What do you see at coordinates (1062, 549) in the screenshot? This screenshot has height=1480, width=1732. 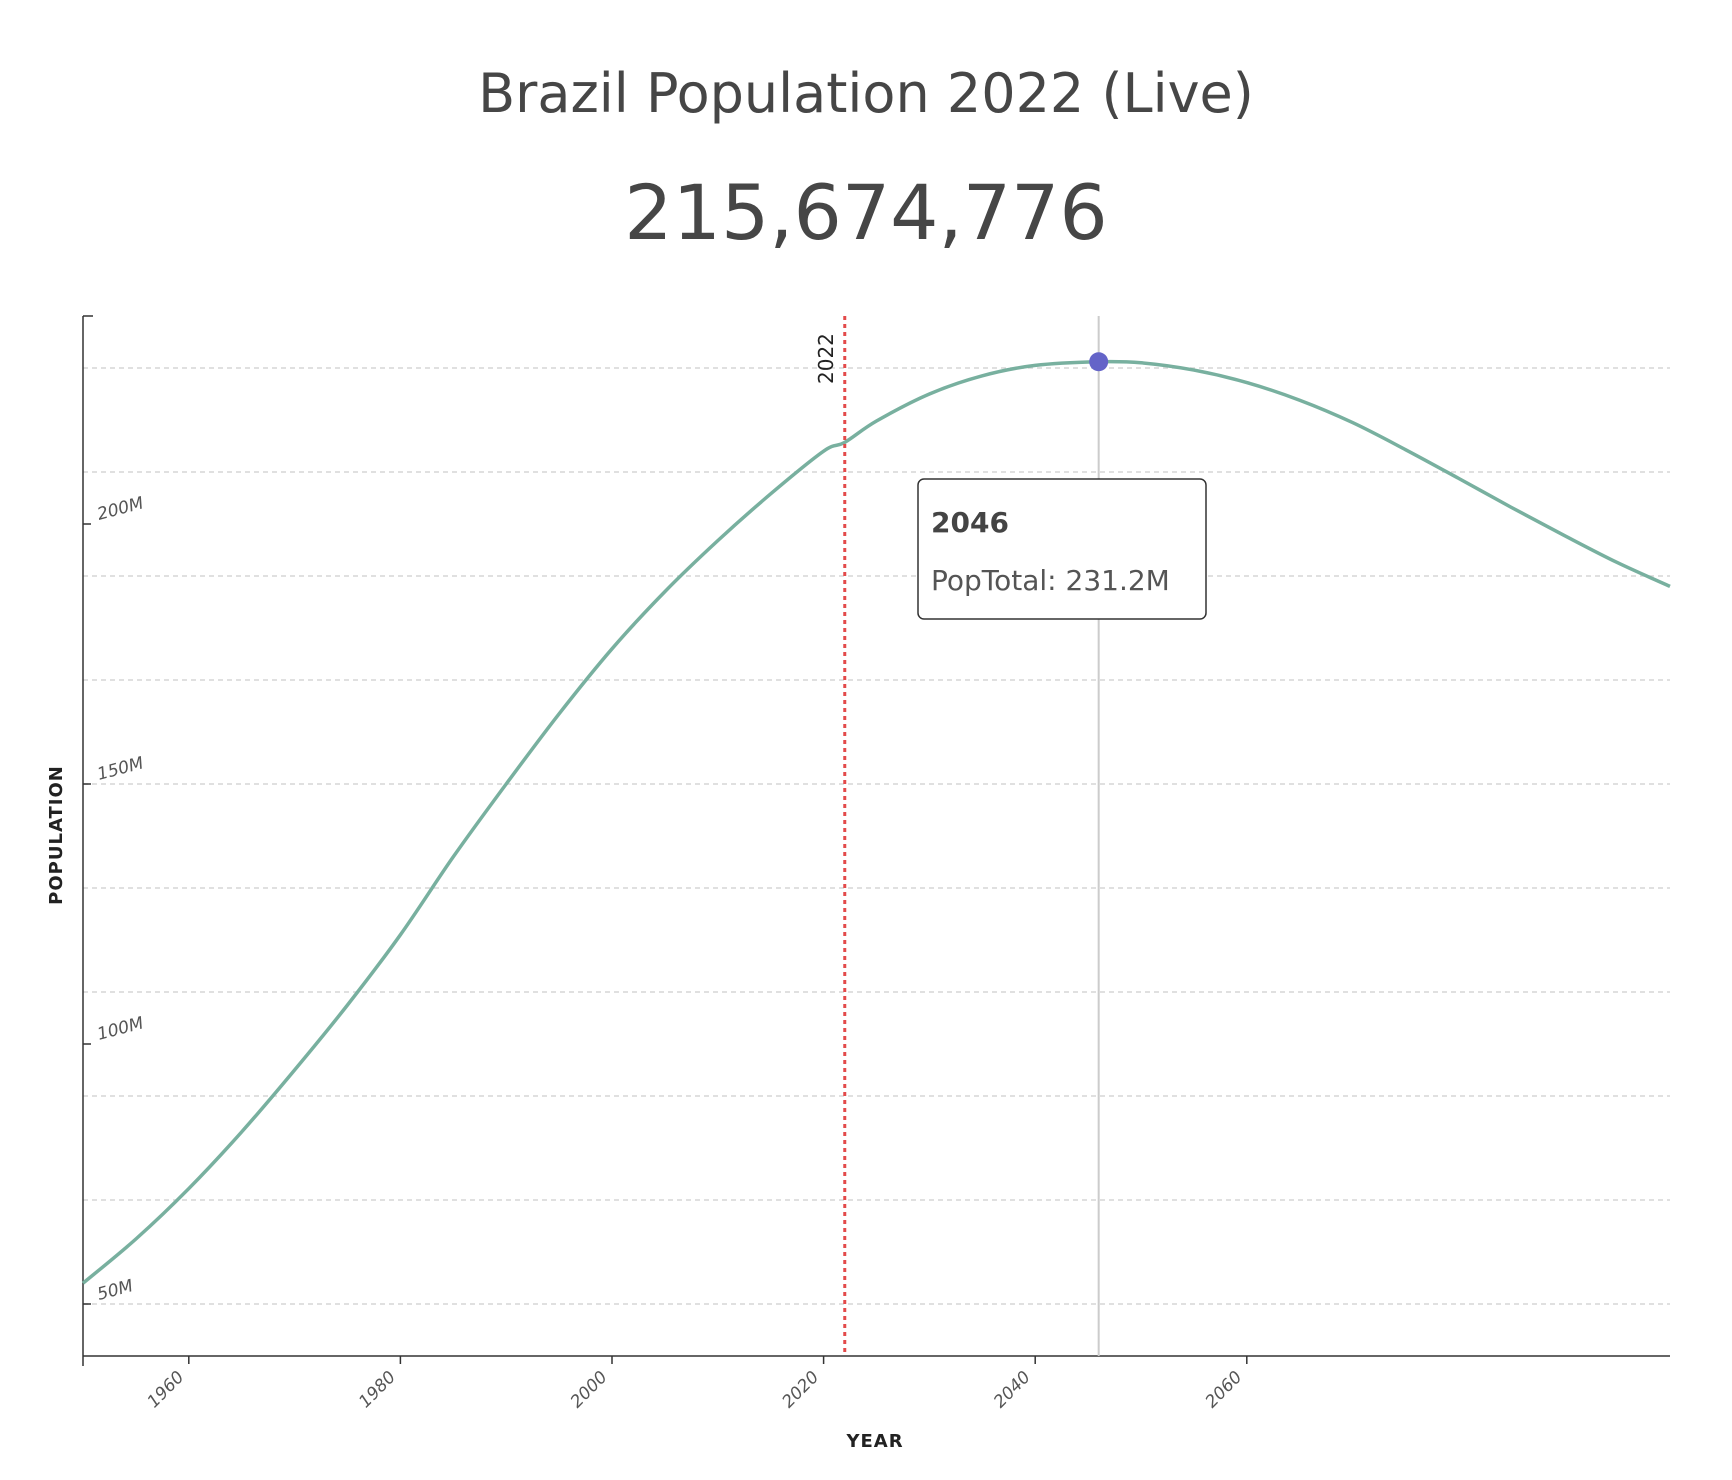 I see `tooltip-box` at bounding box center [1062, 549].